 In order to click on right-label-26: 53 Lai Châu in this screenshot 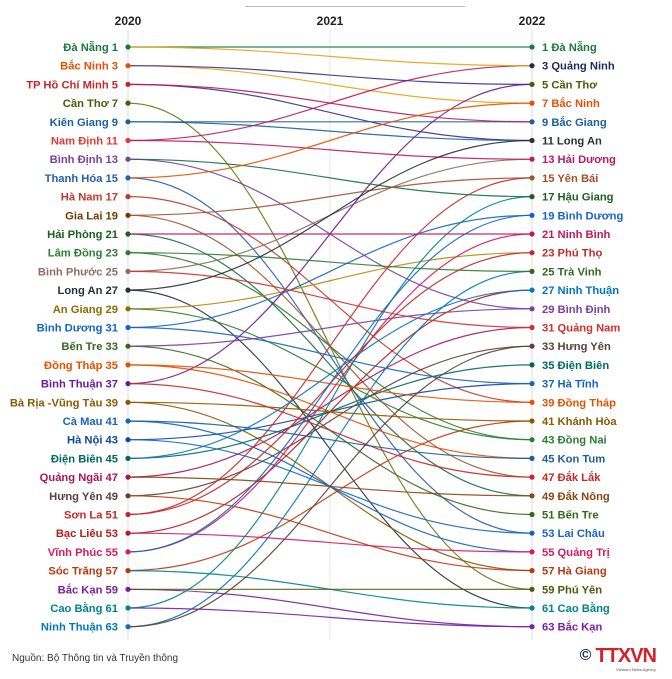, I will do `click(573, 534)`.